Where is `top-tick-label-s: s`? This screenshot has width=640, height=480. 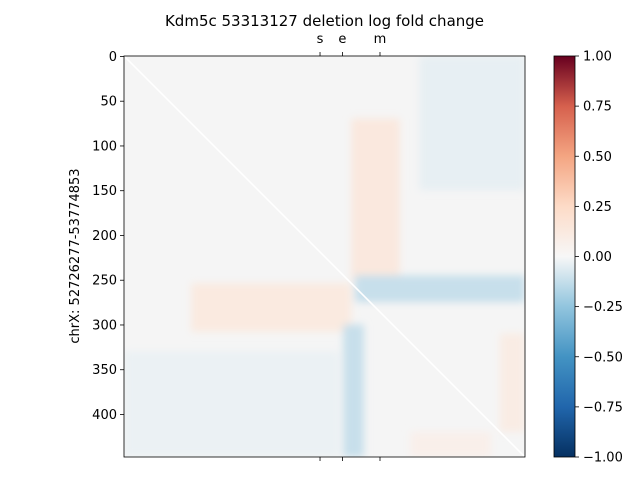 top-tick-label-s: s is located at coordinates (320, 39).